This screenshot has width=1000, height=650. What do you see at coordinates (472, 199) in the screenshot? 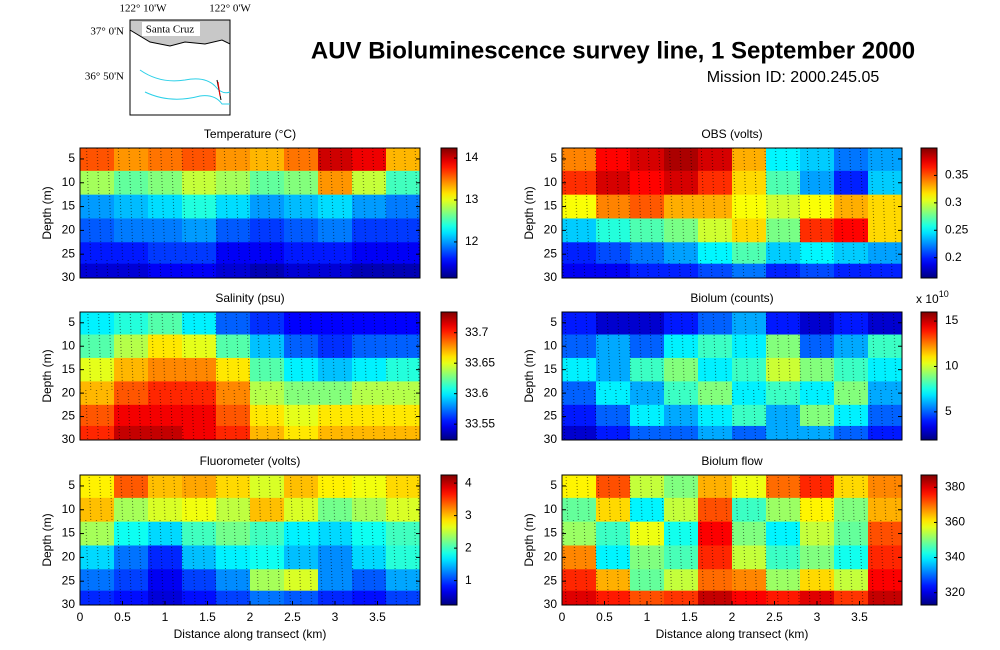
I see `colorbar-tick-label: 13` at bounding box center [472, 199].